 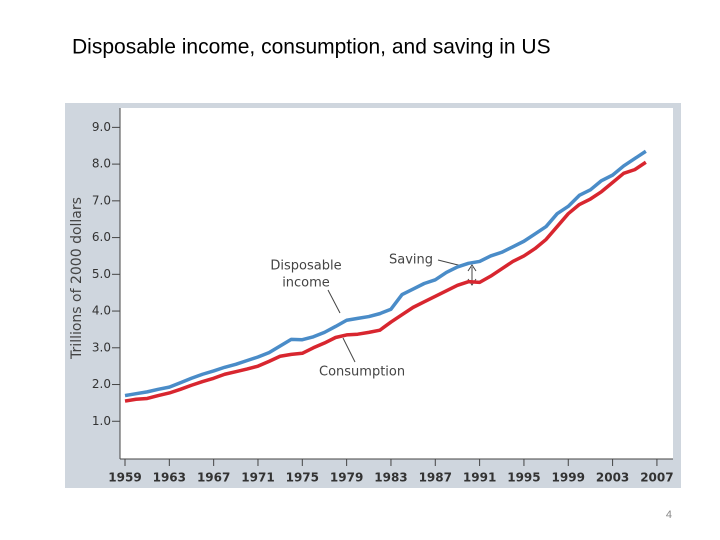 I want to click on y-axis-label: Trillions of 2000 dollars, so click(x=77, y=278).